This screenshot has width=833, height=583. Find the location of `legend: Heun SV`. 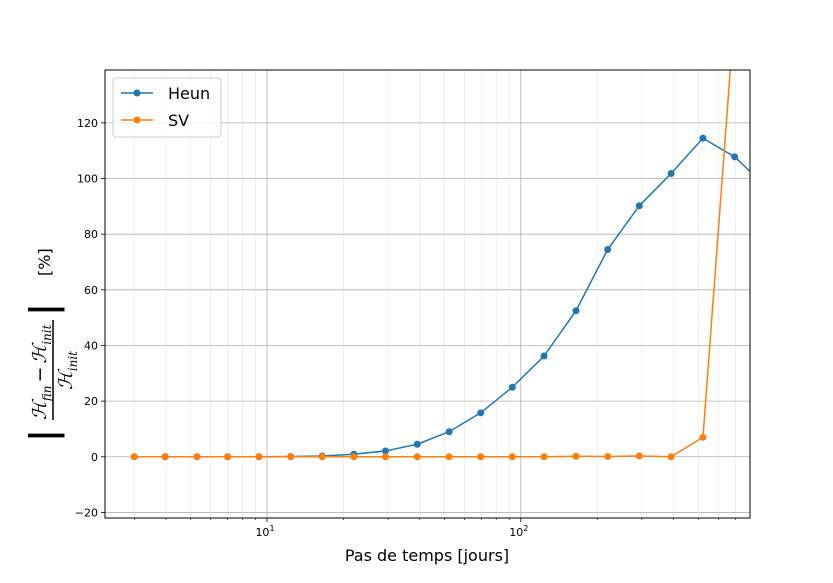

legend: Heun SV is located at coordinates (167, 107).